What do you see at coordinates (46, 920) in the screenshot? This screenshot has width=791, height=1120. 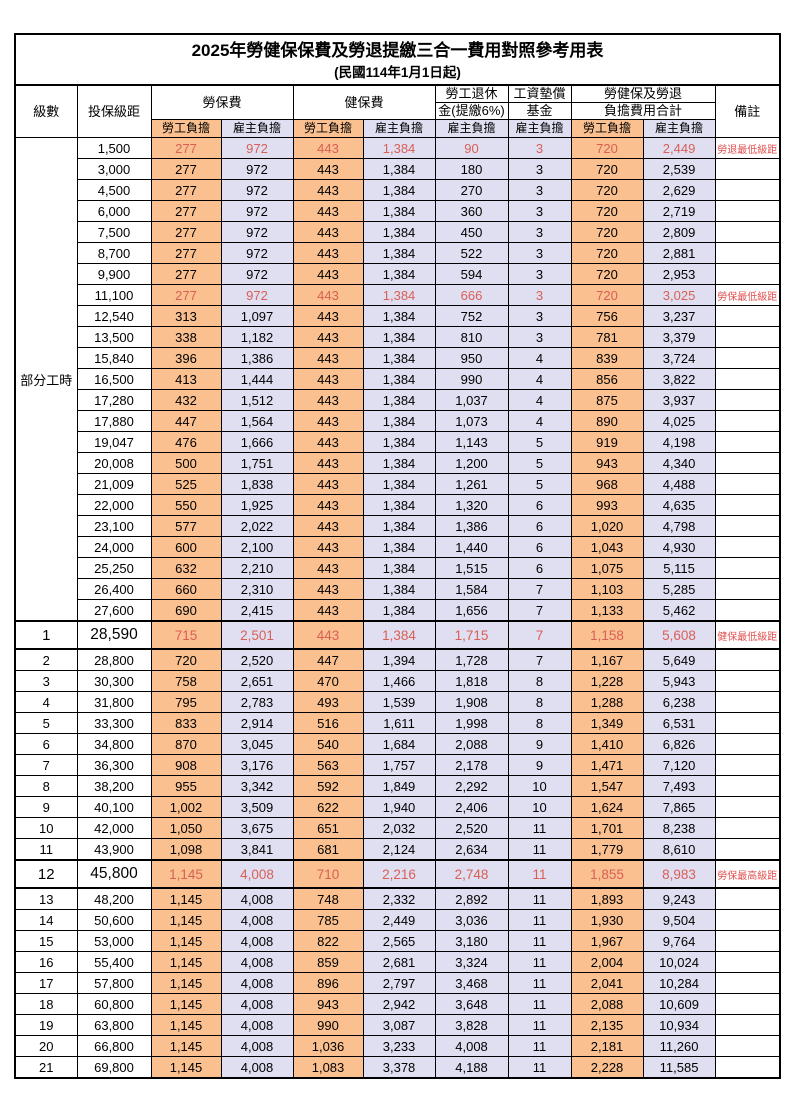 I see `level-cell: 14` at bounding box center [46, 920].